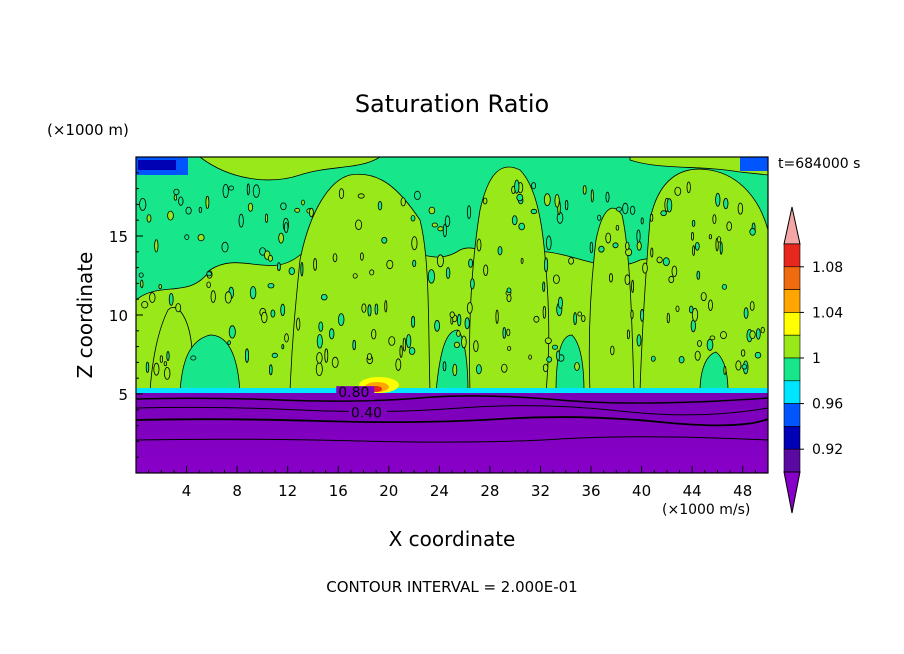  What do you see at coordinates (88, 130) in the screenshot?
I see `y-unit-label: (×1000 m)` at bounding box center [88, 130].